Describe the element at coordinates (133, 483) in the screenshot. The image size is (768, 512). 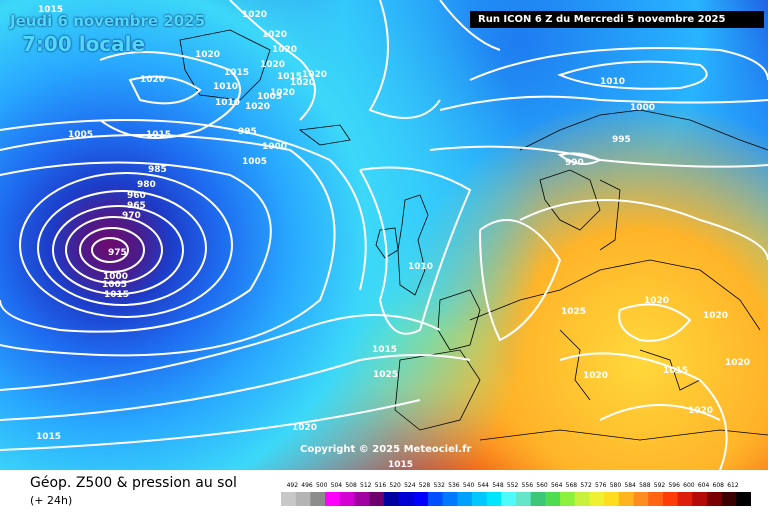
I see `footer-title: Géop. Z500 & pression au sol` at that location.